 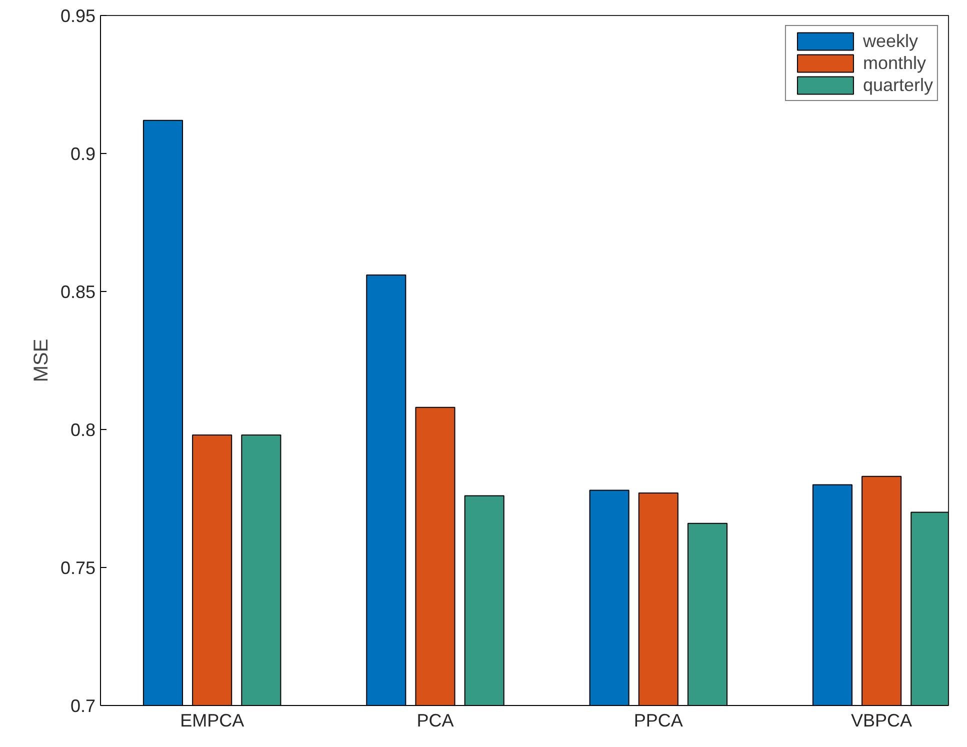 What do you see at coordinates (894, 63) in the screenshot?
I see `legend-label: monthly` at bounding box center [894, 63].